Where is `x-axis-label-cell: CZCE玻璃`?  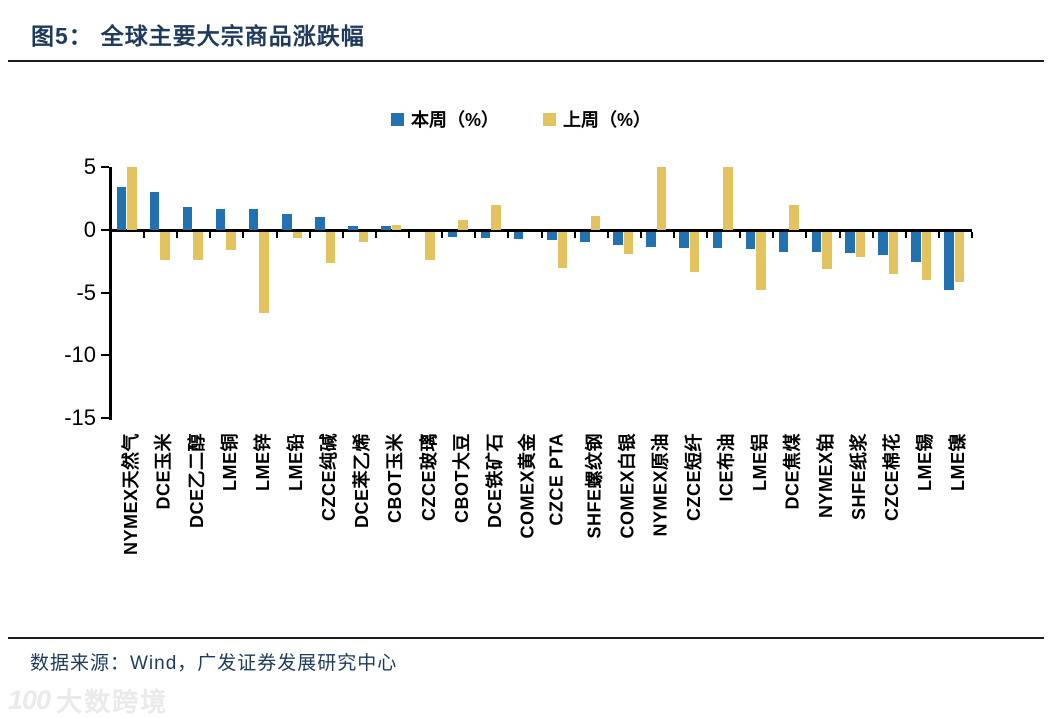
x-axis-label-cell: CZCE玻璃 is located at coordinates (425, 513).